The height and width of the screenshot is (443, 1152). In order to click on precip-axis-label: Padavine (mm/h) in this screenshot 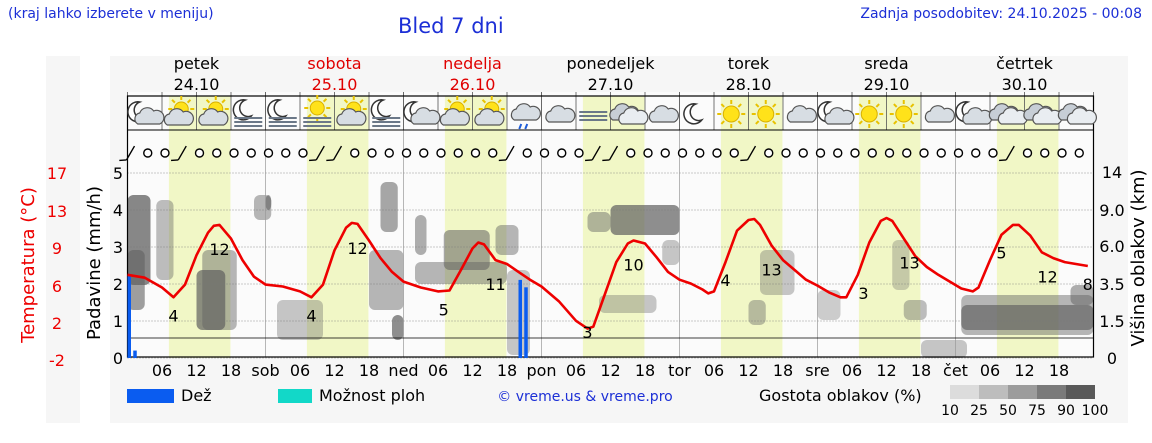, I will do `click(94, 263)`.